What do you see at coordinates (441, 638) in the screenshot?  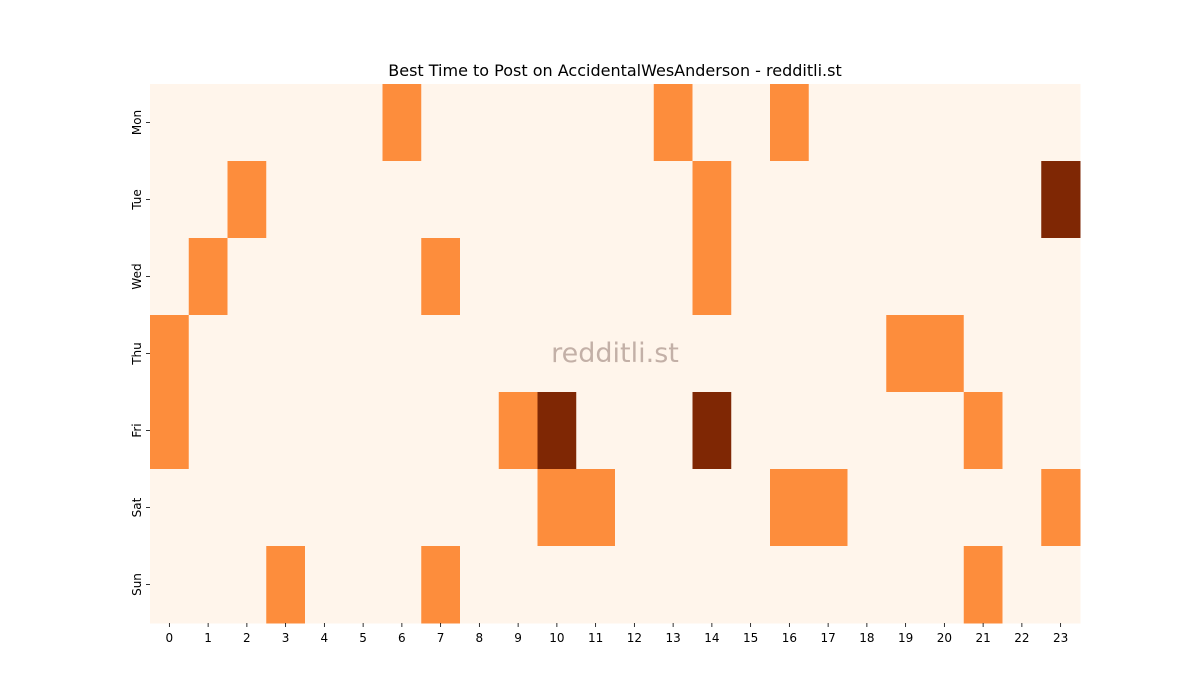 I see `x-tick-label: 7` at bounding box center [441, 638].